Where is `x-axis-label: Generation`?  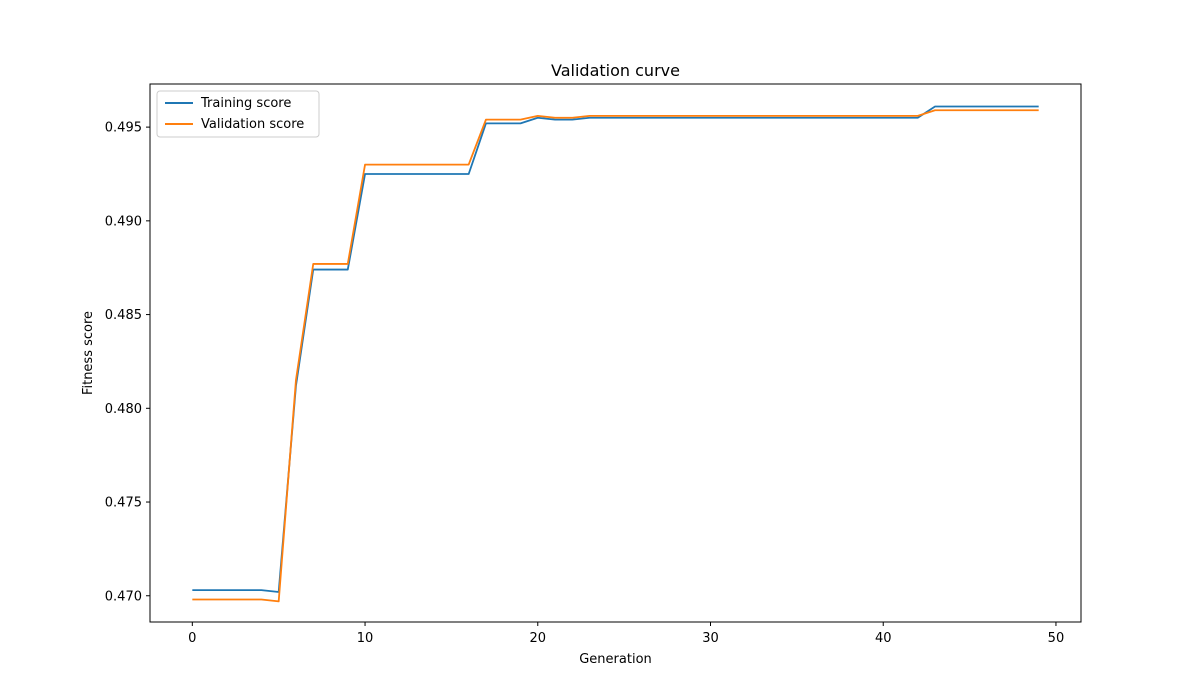 x-axis-label: Generation is located at coordinates (615, 659).